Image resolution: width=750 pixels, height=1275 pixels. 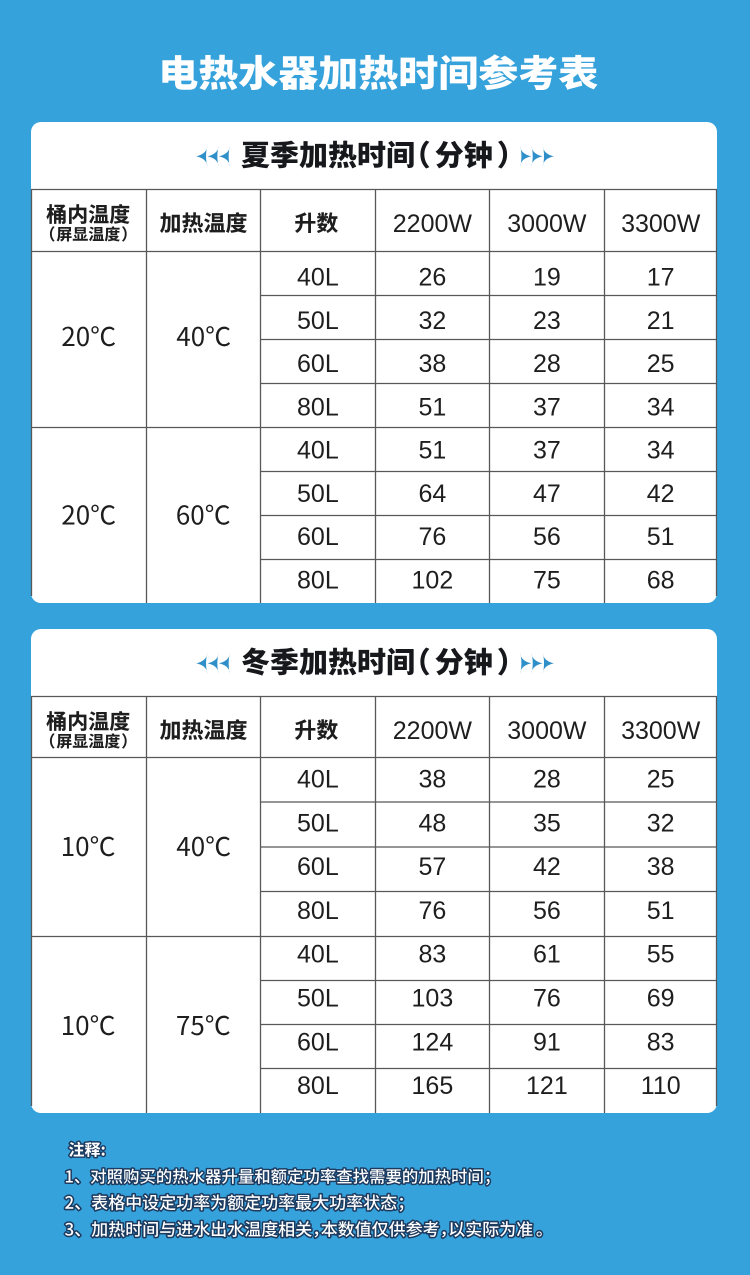 I want to click on svg-text: 69, so click(x=661, y=999).